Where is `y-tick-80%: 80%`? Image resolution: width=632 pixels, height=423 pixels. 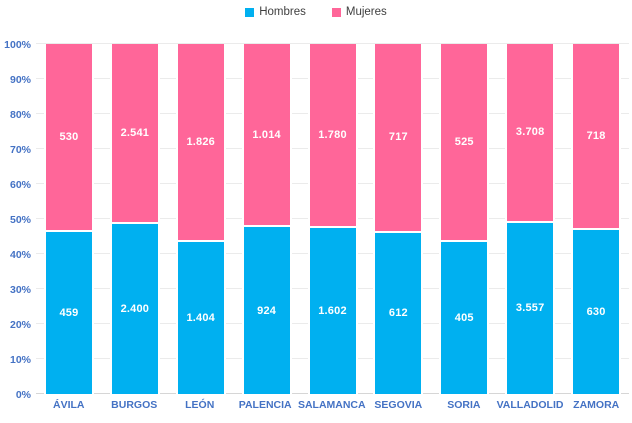
y-tick-80%: 80% is located at coordinates (20, 114).